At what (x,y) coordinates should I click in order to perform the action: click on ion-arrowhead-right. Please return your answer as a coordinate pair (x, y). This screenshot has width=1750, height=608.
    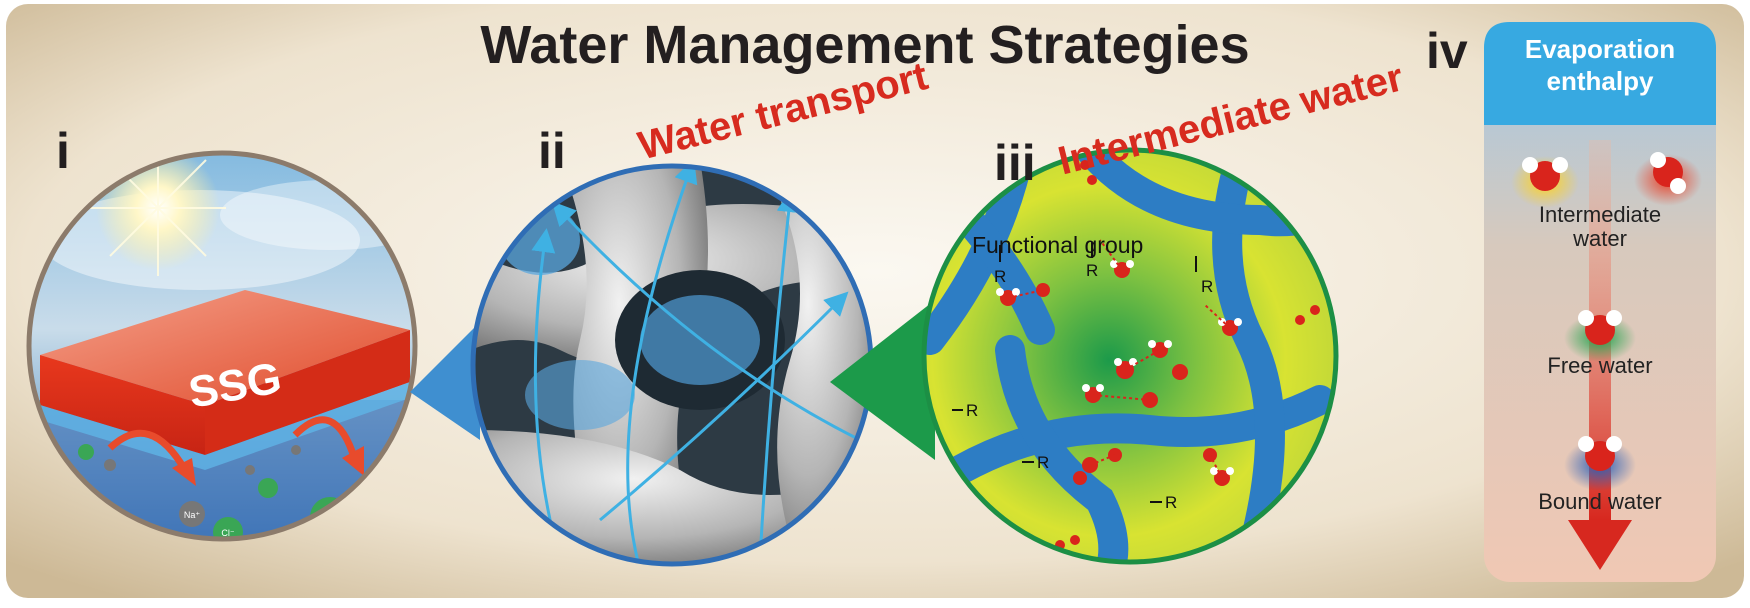
    Looking at the image, I should click on (353, 461).